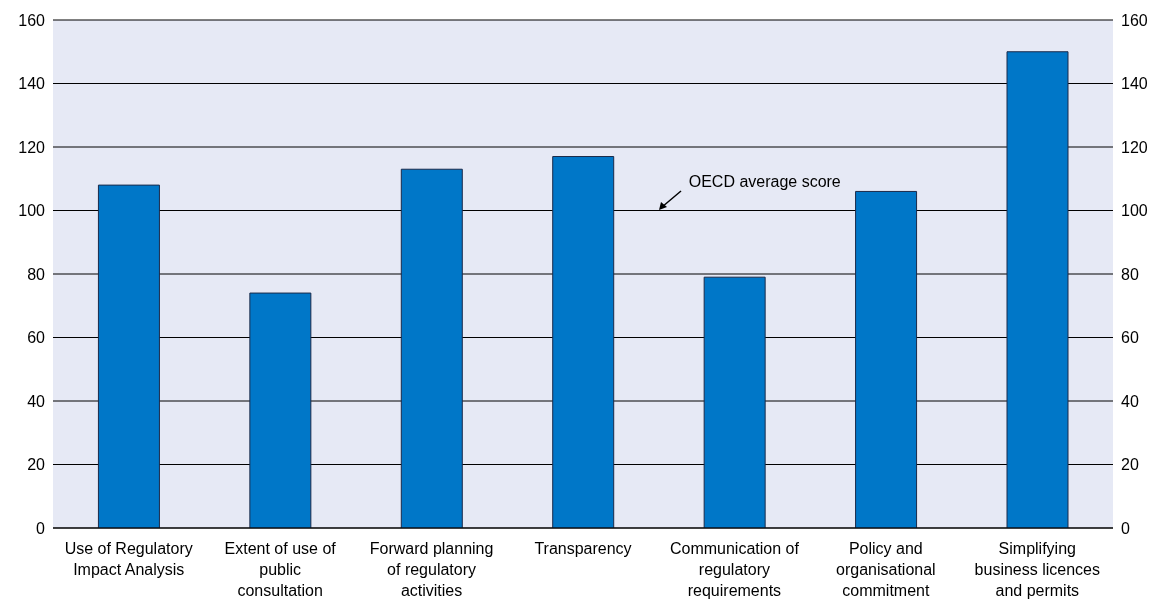 The width and height of the screenshot is (1166, 603). What do you see at coordinates (1134, 211) in the screenshot?
I see `y2-tick-label: 100` at bounding box center [1134, 211].